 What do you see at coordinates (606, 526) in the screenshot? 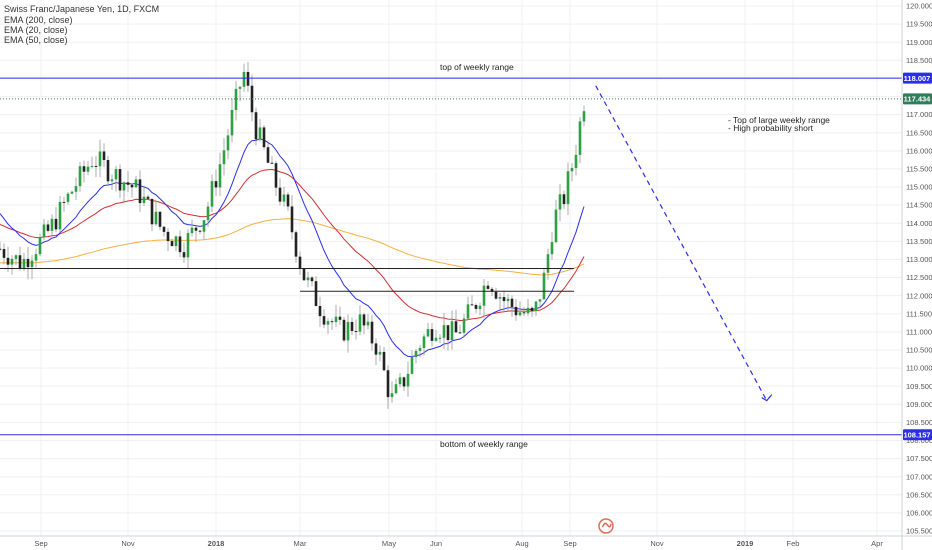
I see `tradingview-logo-icon` at bounding box center [606, 526].